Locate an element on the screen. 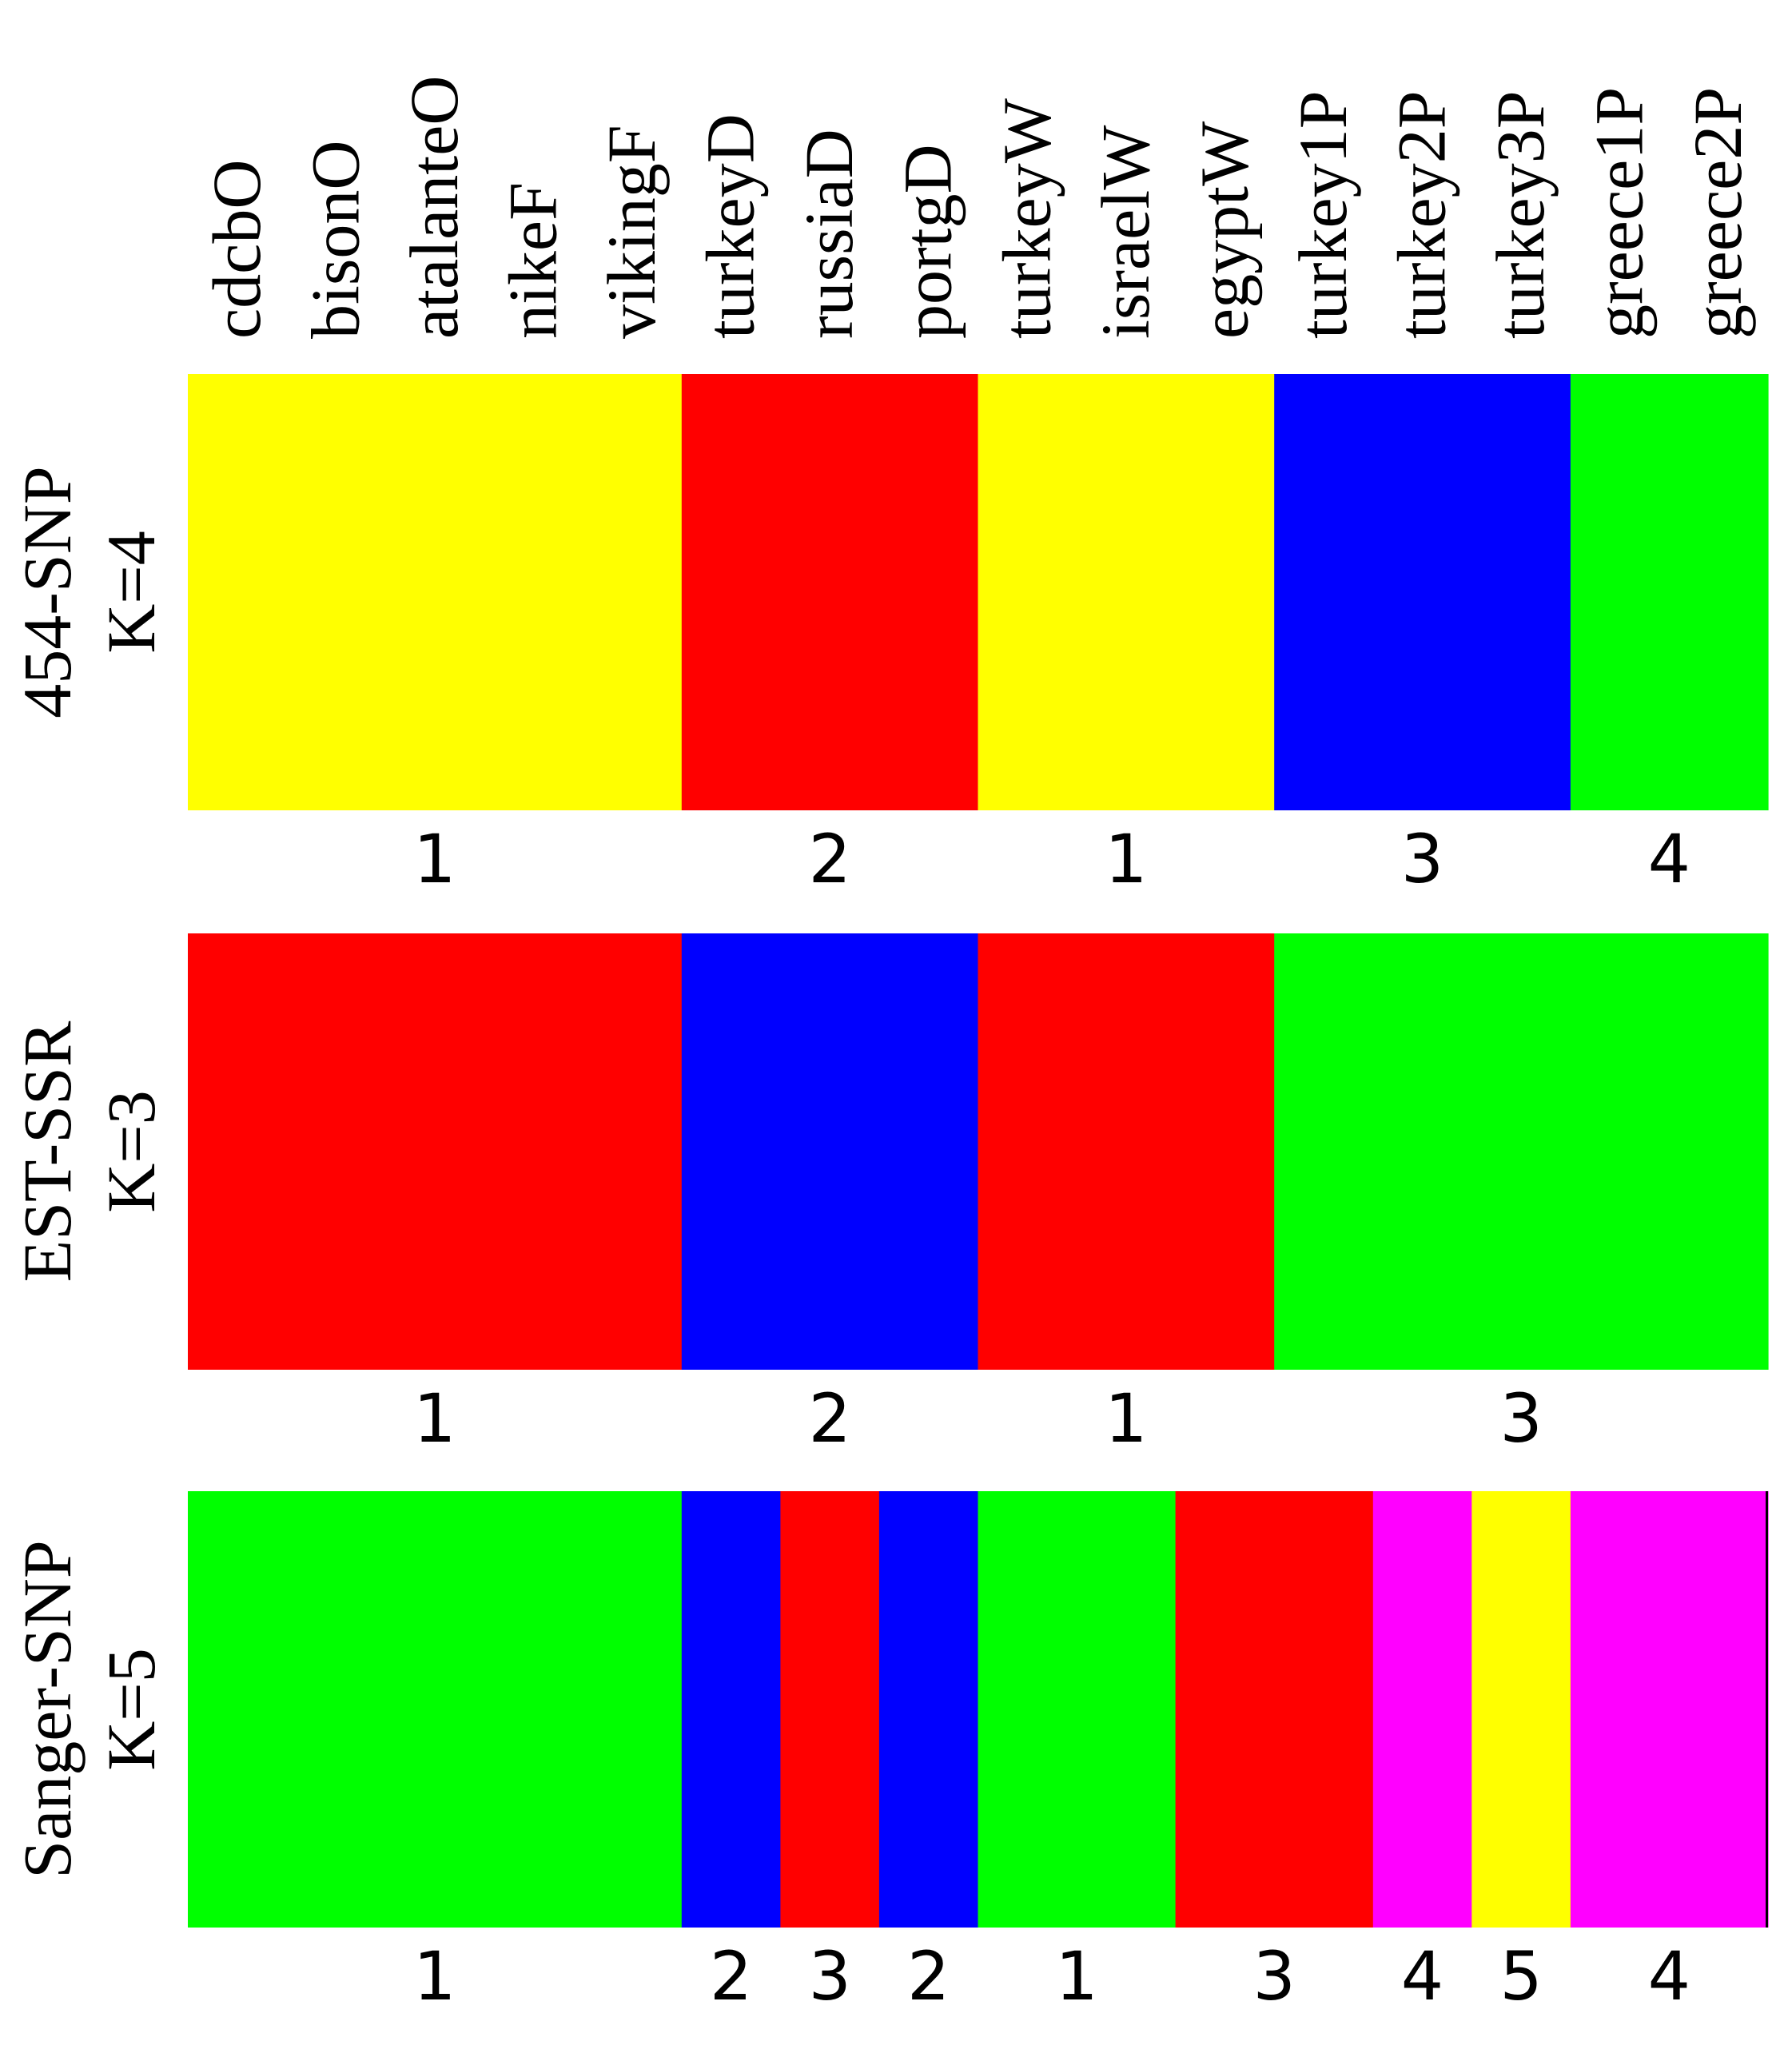 This screenshot has height=2045, width=1792. sample-label-portgD: portgD is located at coordinates (928, 242).